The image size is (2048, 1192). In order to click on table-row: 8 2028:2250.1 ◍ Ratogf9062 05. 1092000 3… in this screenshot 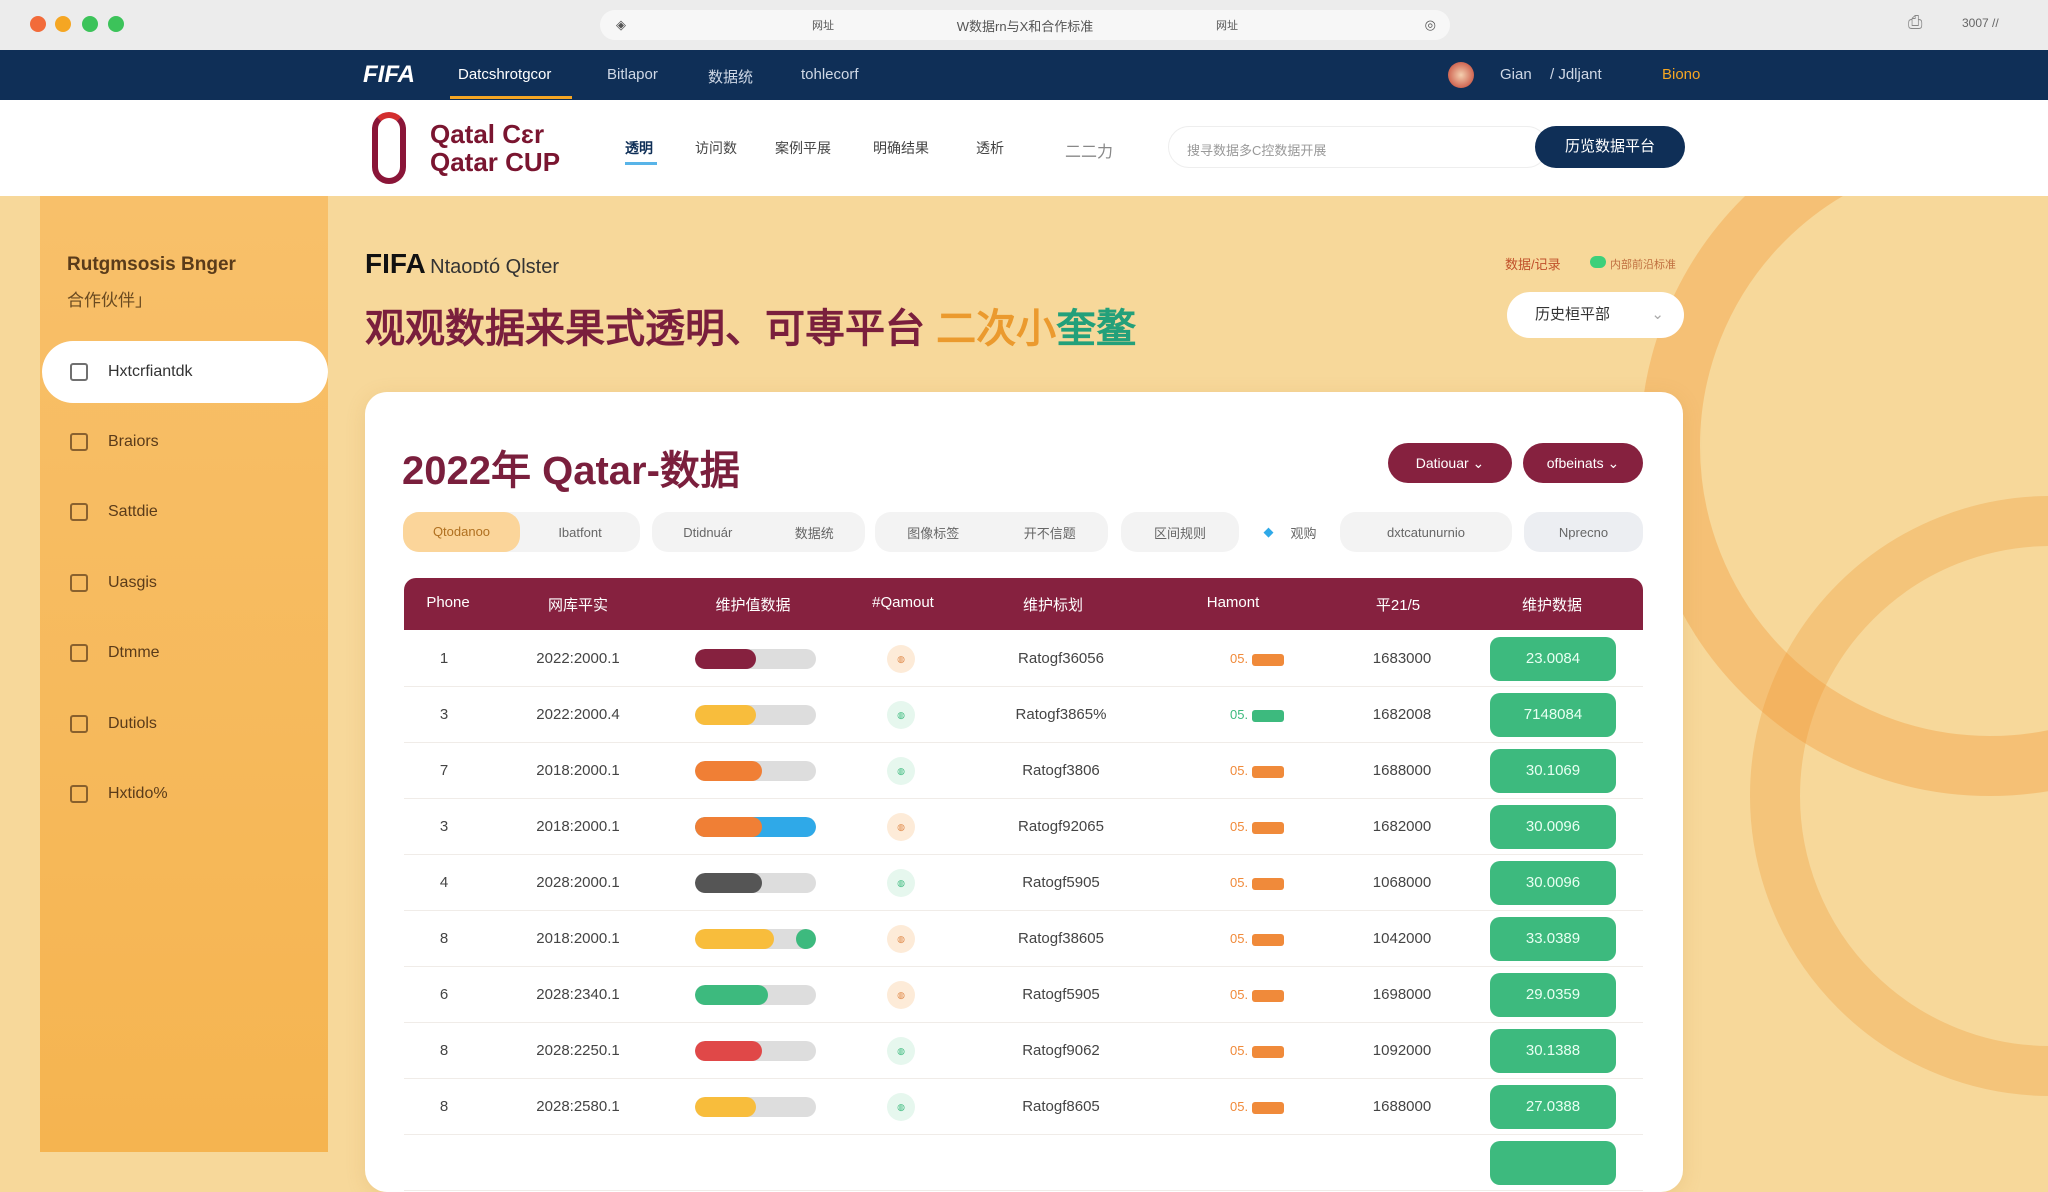, I will do `click(1023, 1051)`.